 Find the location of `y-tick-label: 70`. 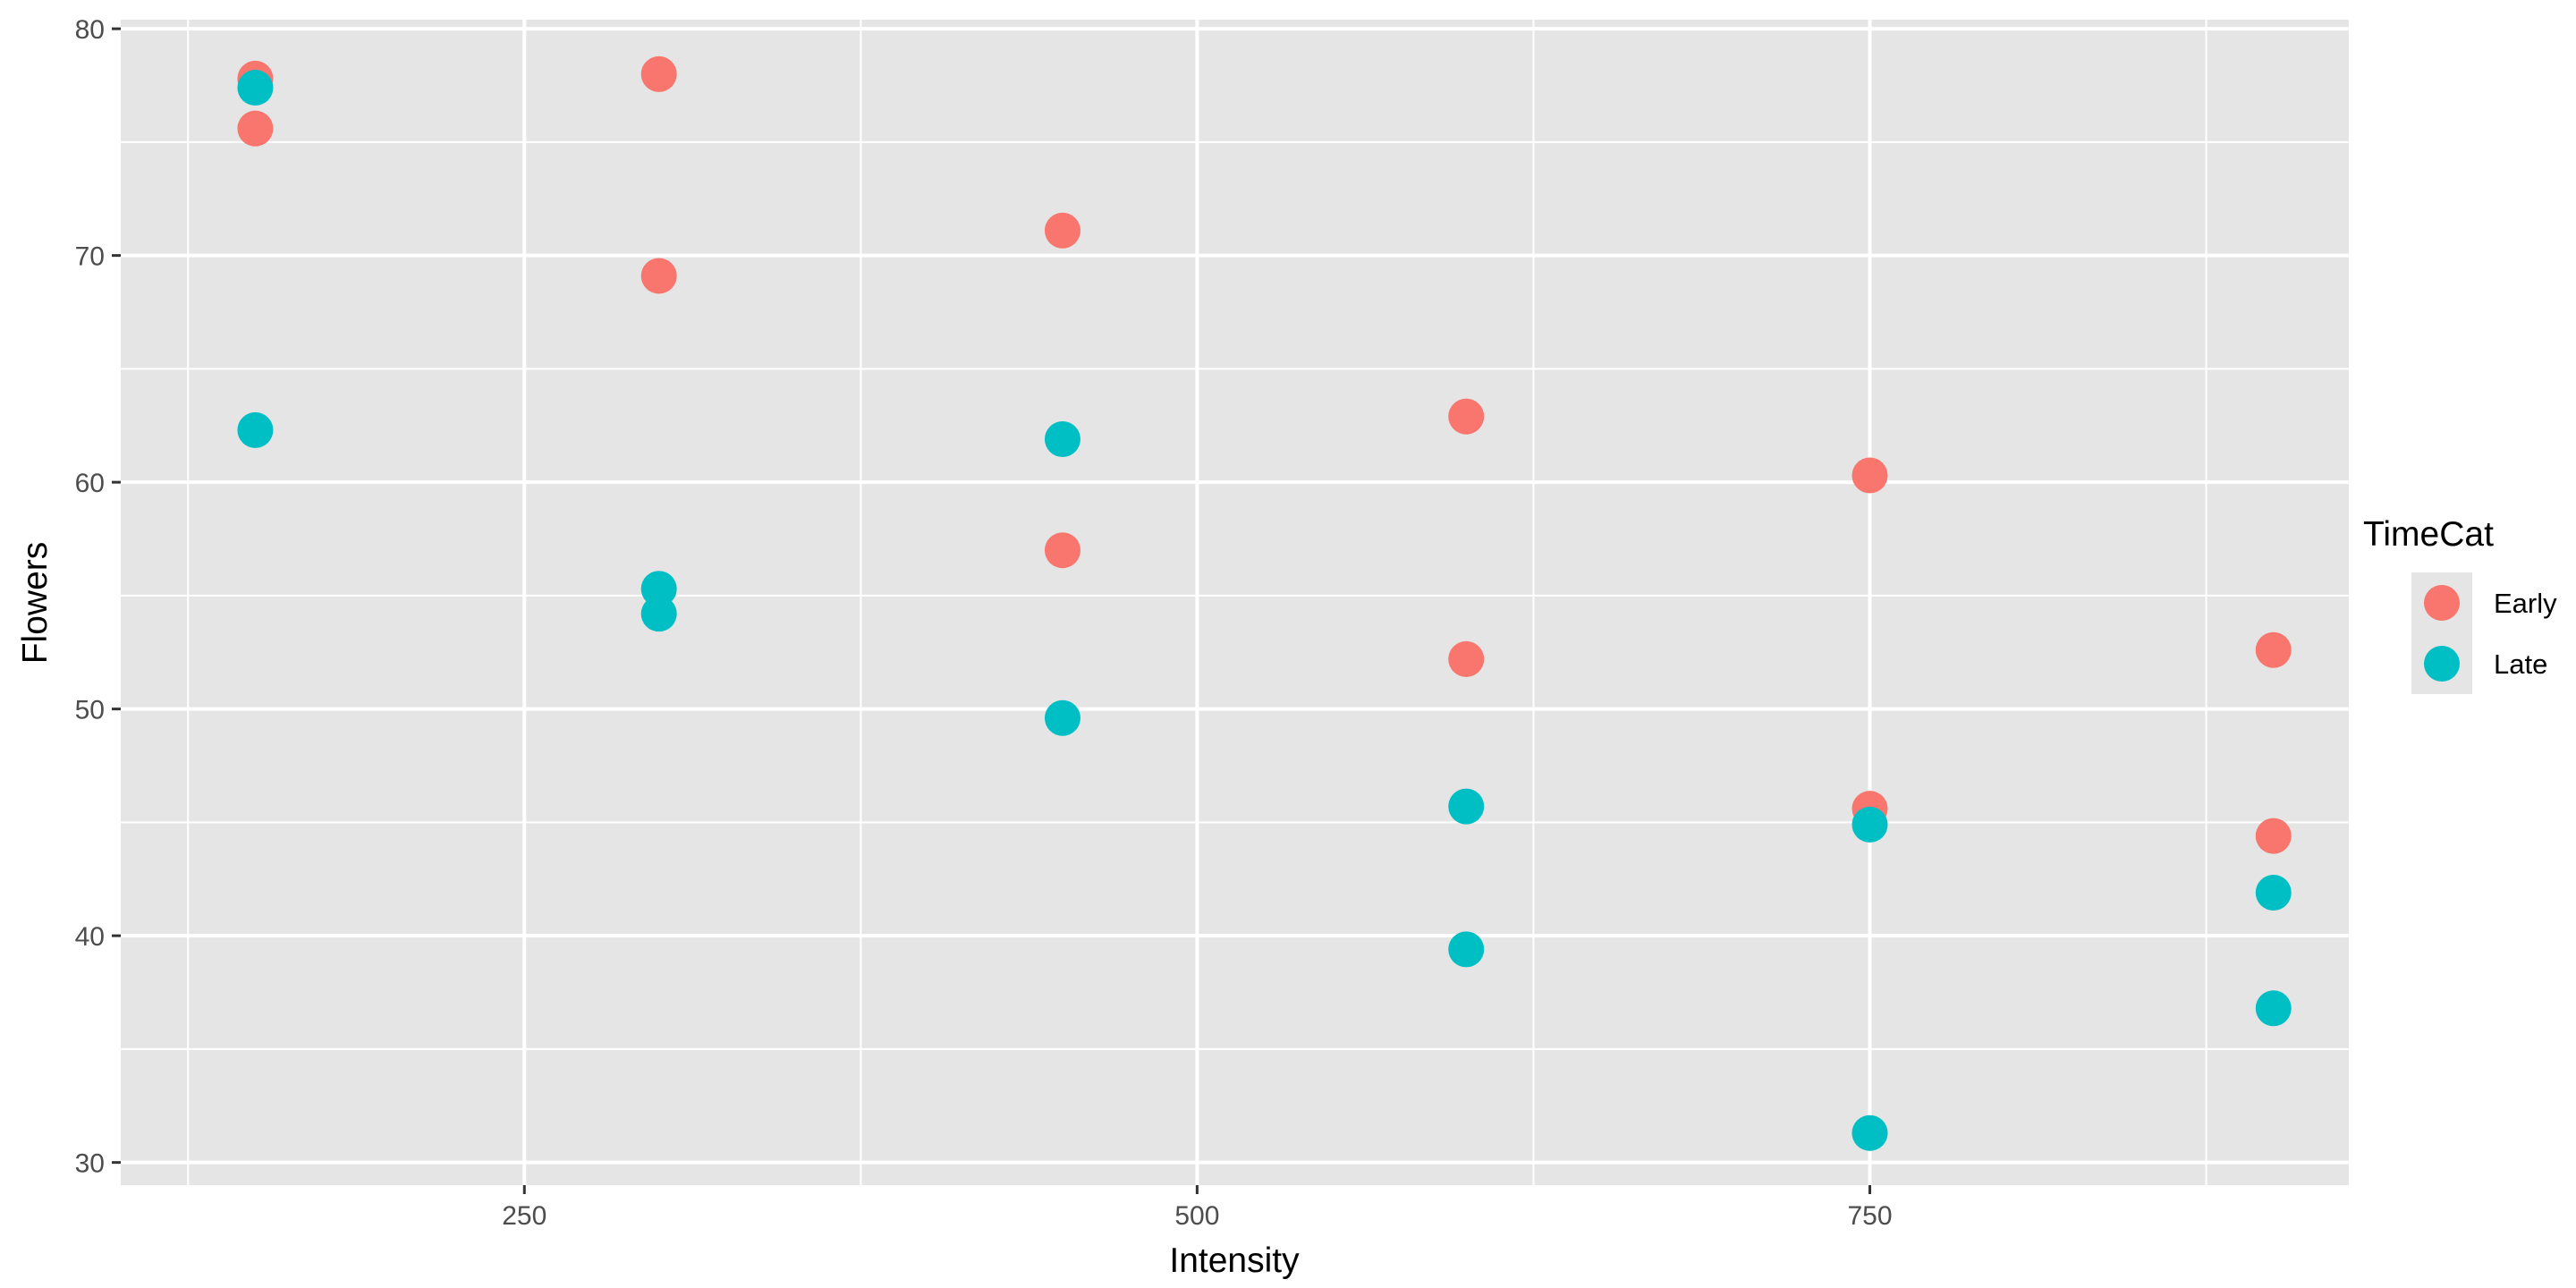

y-tick-label: 70 is located at coordinates (90, 257).